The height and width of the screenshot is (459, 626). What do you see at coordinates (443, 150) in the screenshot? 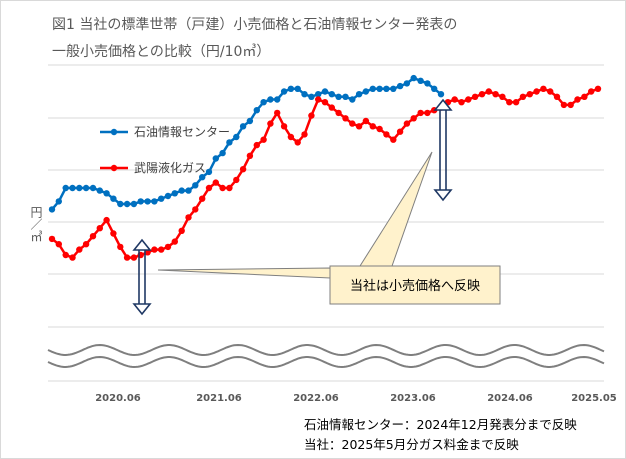
I see `gap-arrow` at bounding box center [443, 150].